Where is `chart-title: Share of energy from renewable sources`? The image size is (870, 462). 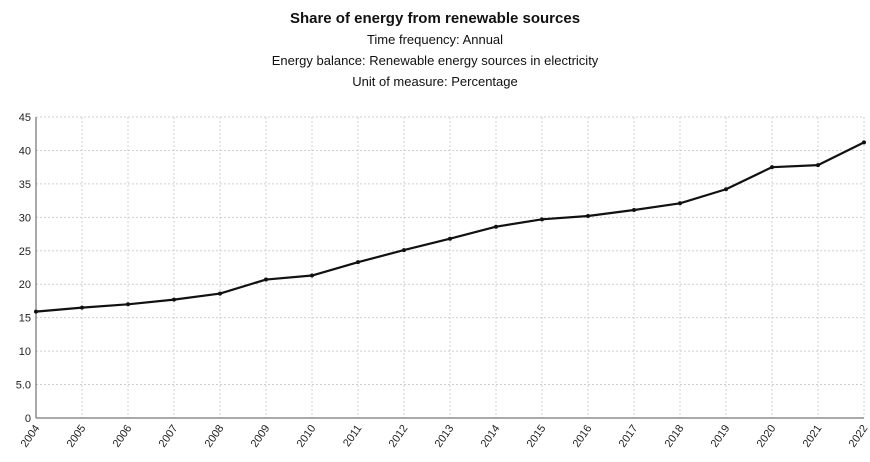 chart-title: Share of energy from renewable sources is located at coordinates (435, 18).